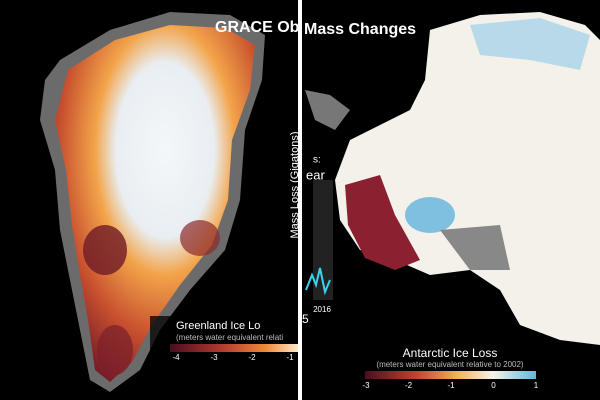 The height and width of the screenshot is (400, 600). I want to click on ice-shelf, so click(475, 247).